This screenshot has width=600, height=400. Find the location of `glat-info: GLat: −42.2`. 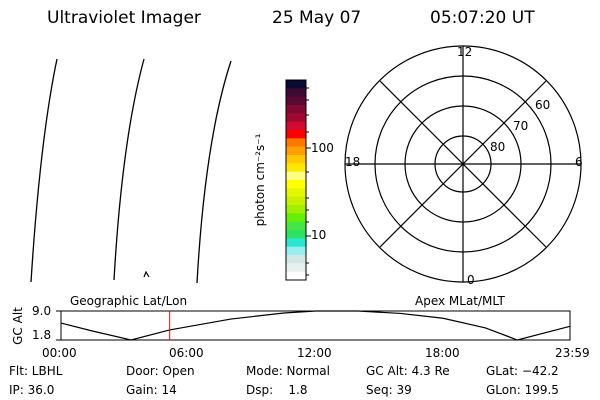

glat-info: GLat: −42.2 is located at coordinates (522, 371).